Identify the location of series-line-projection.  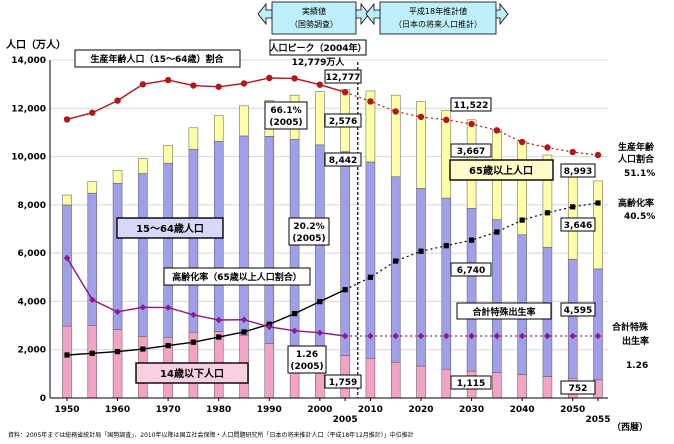
(471, 246).